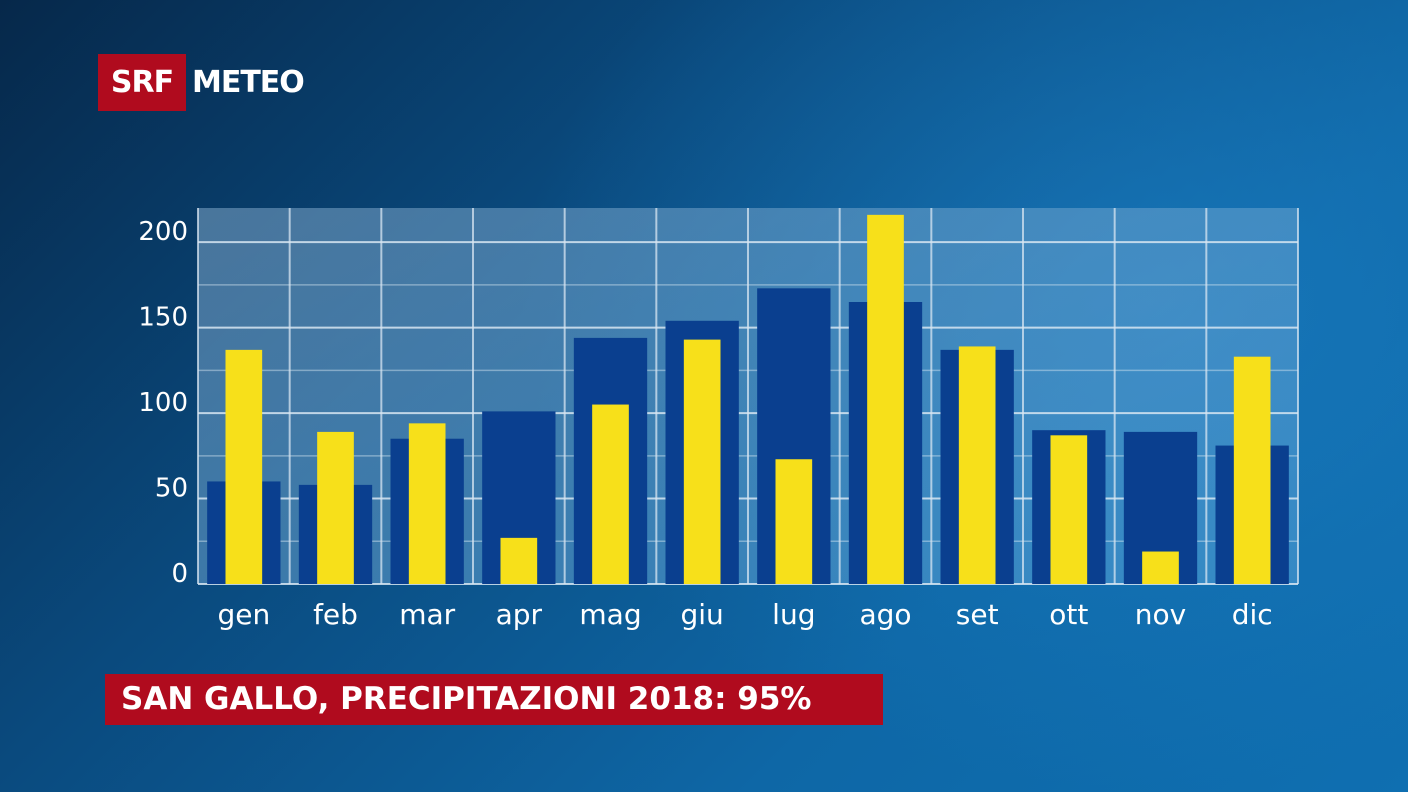 The image size is (1408, 792). I want to click on x-tick-label-nov: nov, so click(1160, 614).